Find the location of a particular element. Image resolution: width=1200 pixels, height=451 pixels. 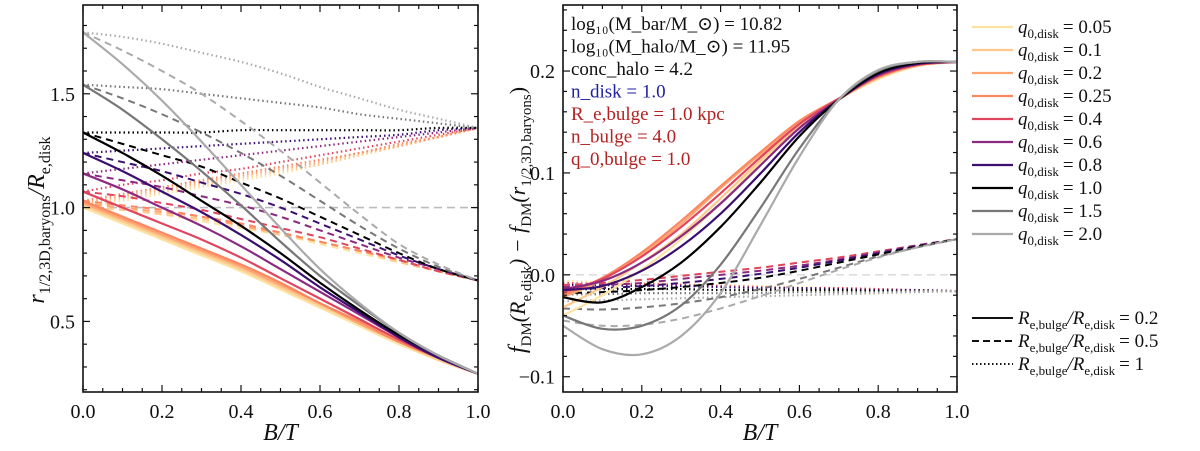

y-tick-label: 1.0 is located at coordinates (62, 209).